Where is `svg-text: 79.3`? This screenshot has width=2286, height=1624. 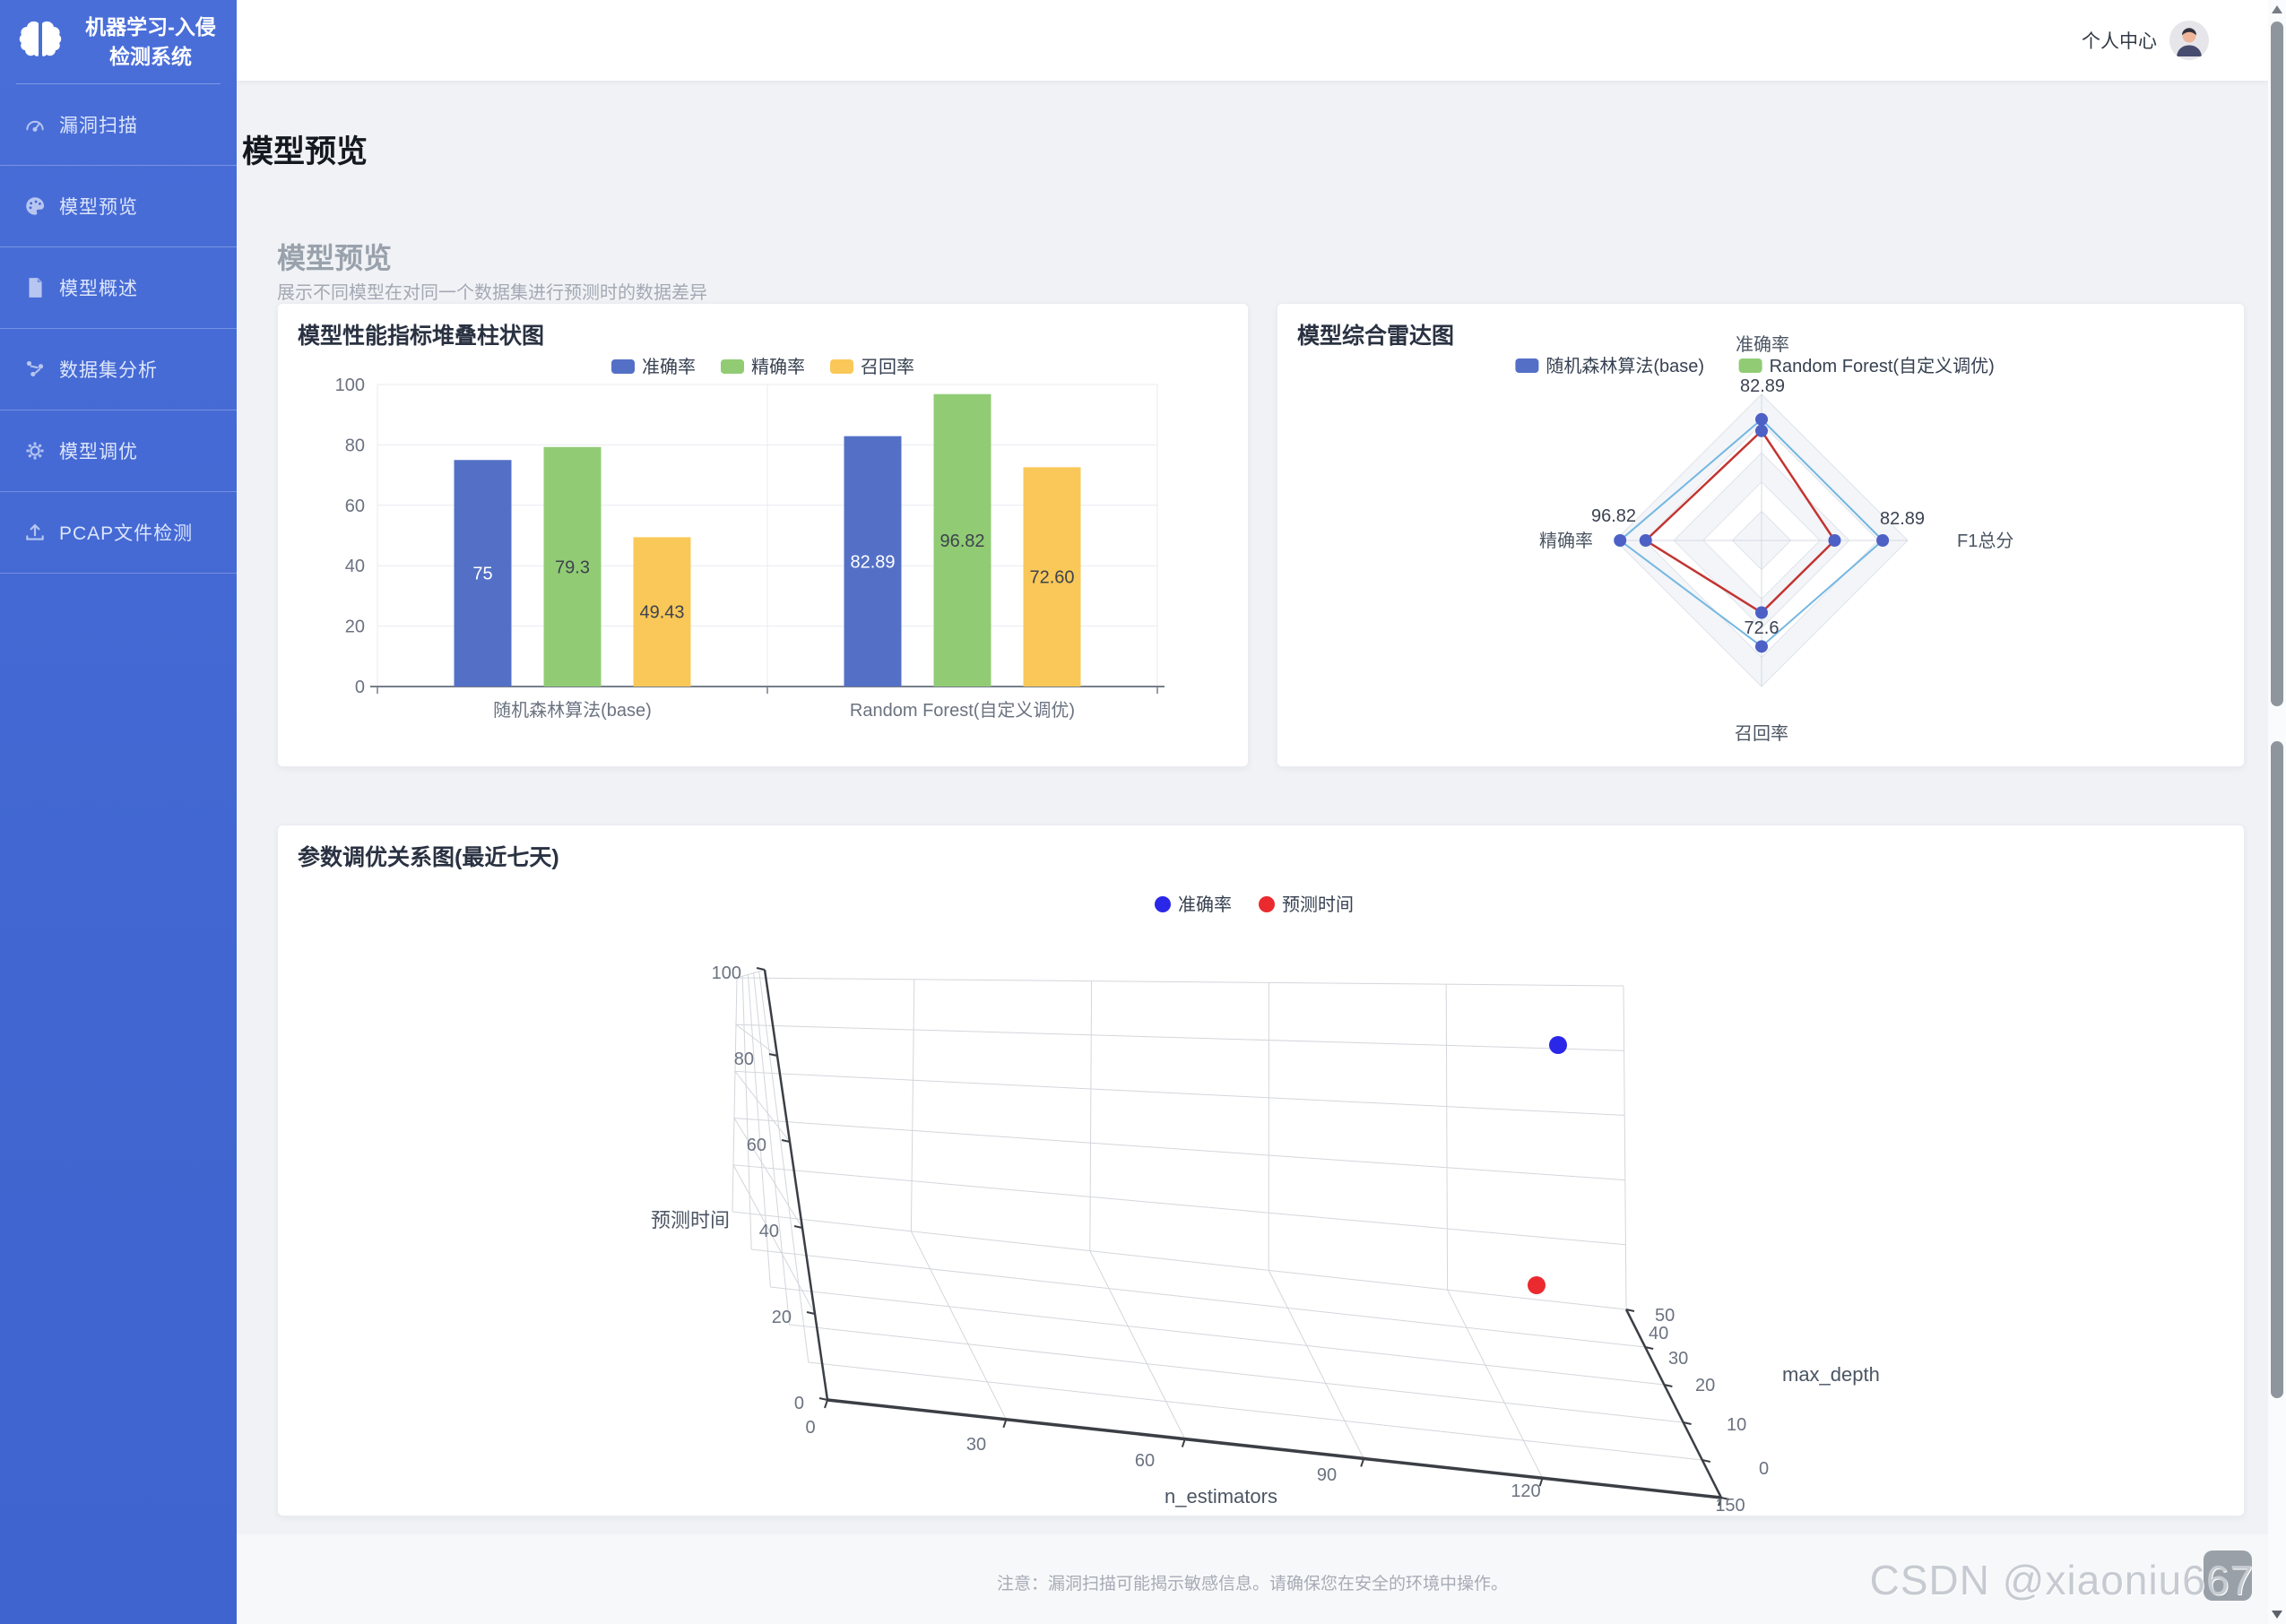
svg-text: 79.3 is located at coordinates (572, 567).